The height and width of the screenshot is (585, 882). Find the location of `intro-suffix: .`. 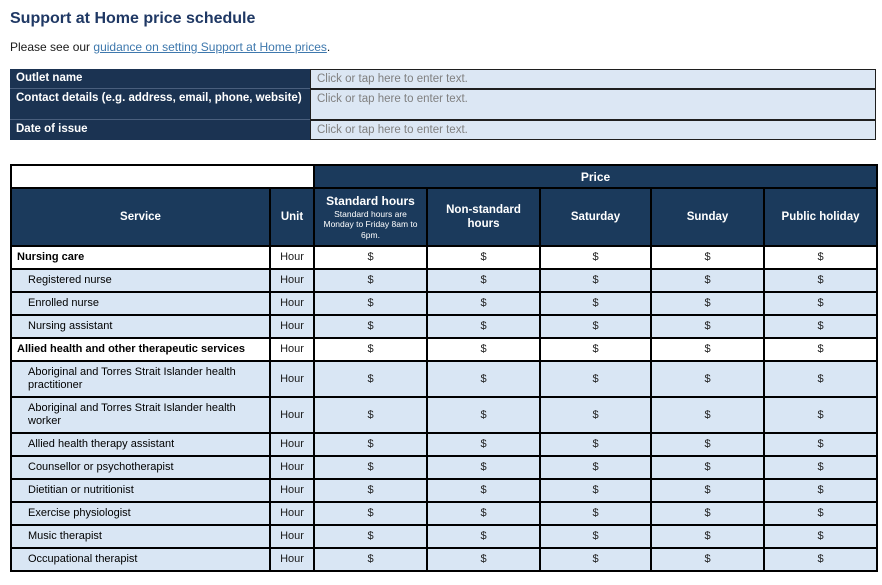

intro-suffix: . is located at coordinates (328, 47).